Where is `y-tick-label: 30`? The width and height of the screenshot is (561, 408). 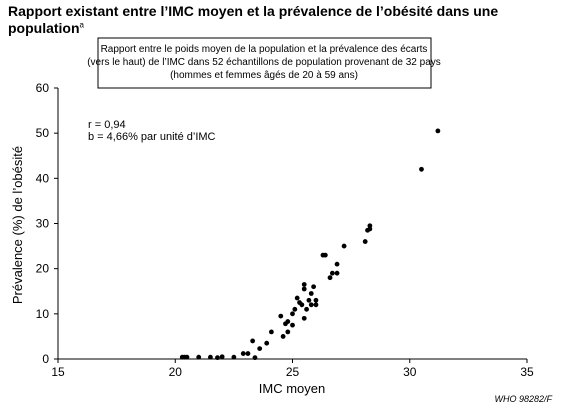
y-tick-label: 30 is located at coordinates (43, 224).